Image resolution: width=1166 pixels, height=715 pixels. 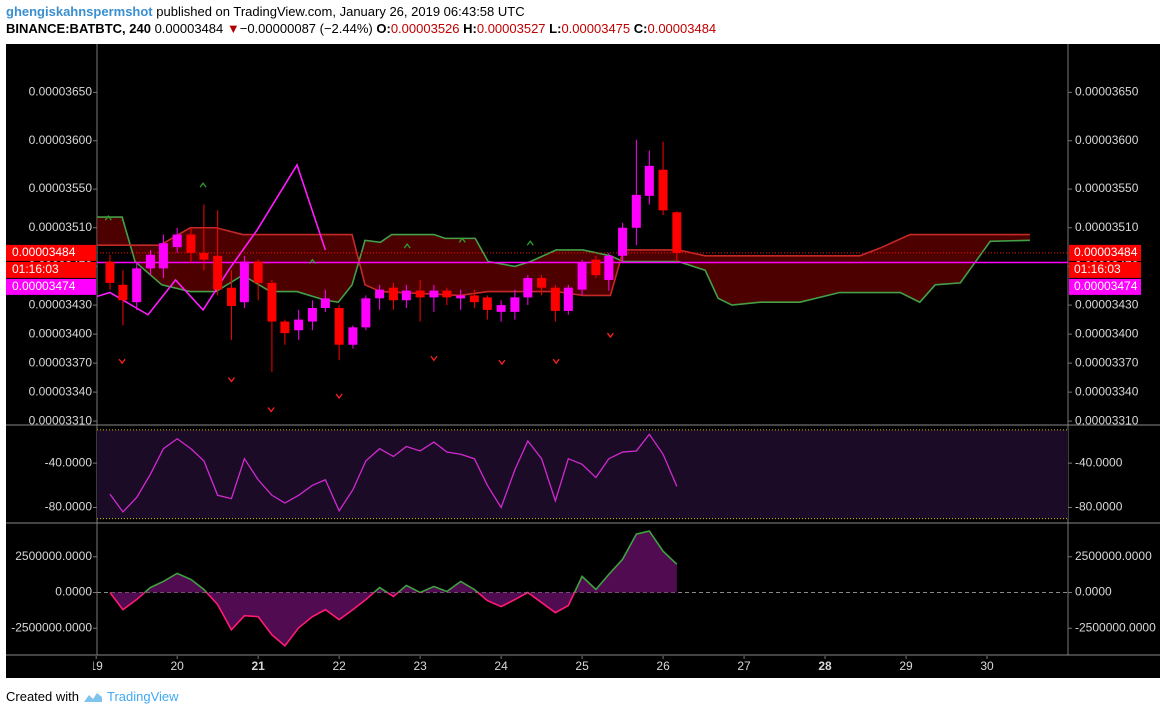 I want to click on close-value: 0.00003484, so click(x=682, y=28).